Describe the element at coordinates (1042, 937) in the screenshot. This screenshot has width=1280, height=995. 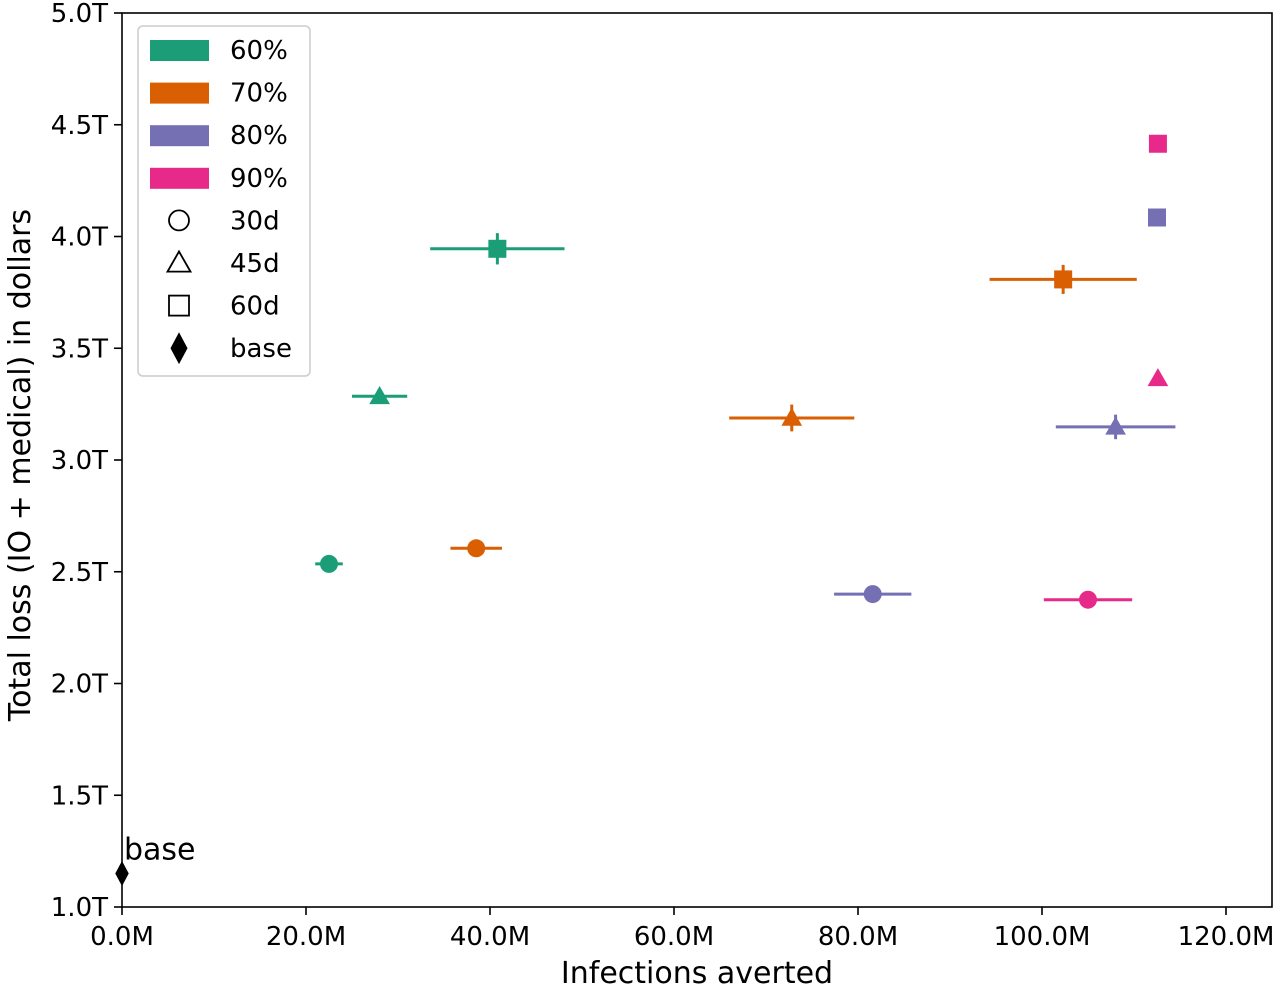
I see `x-tick-label: 100.0M` at that location.